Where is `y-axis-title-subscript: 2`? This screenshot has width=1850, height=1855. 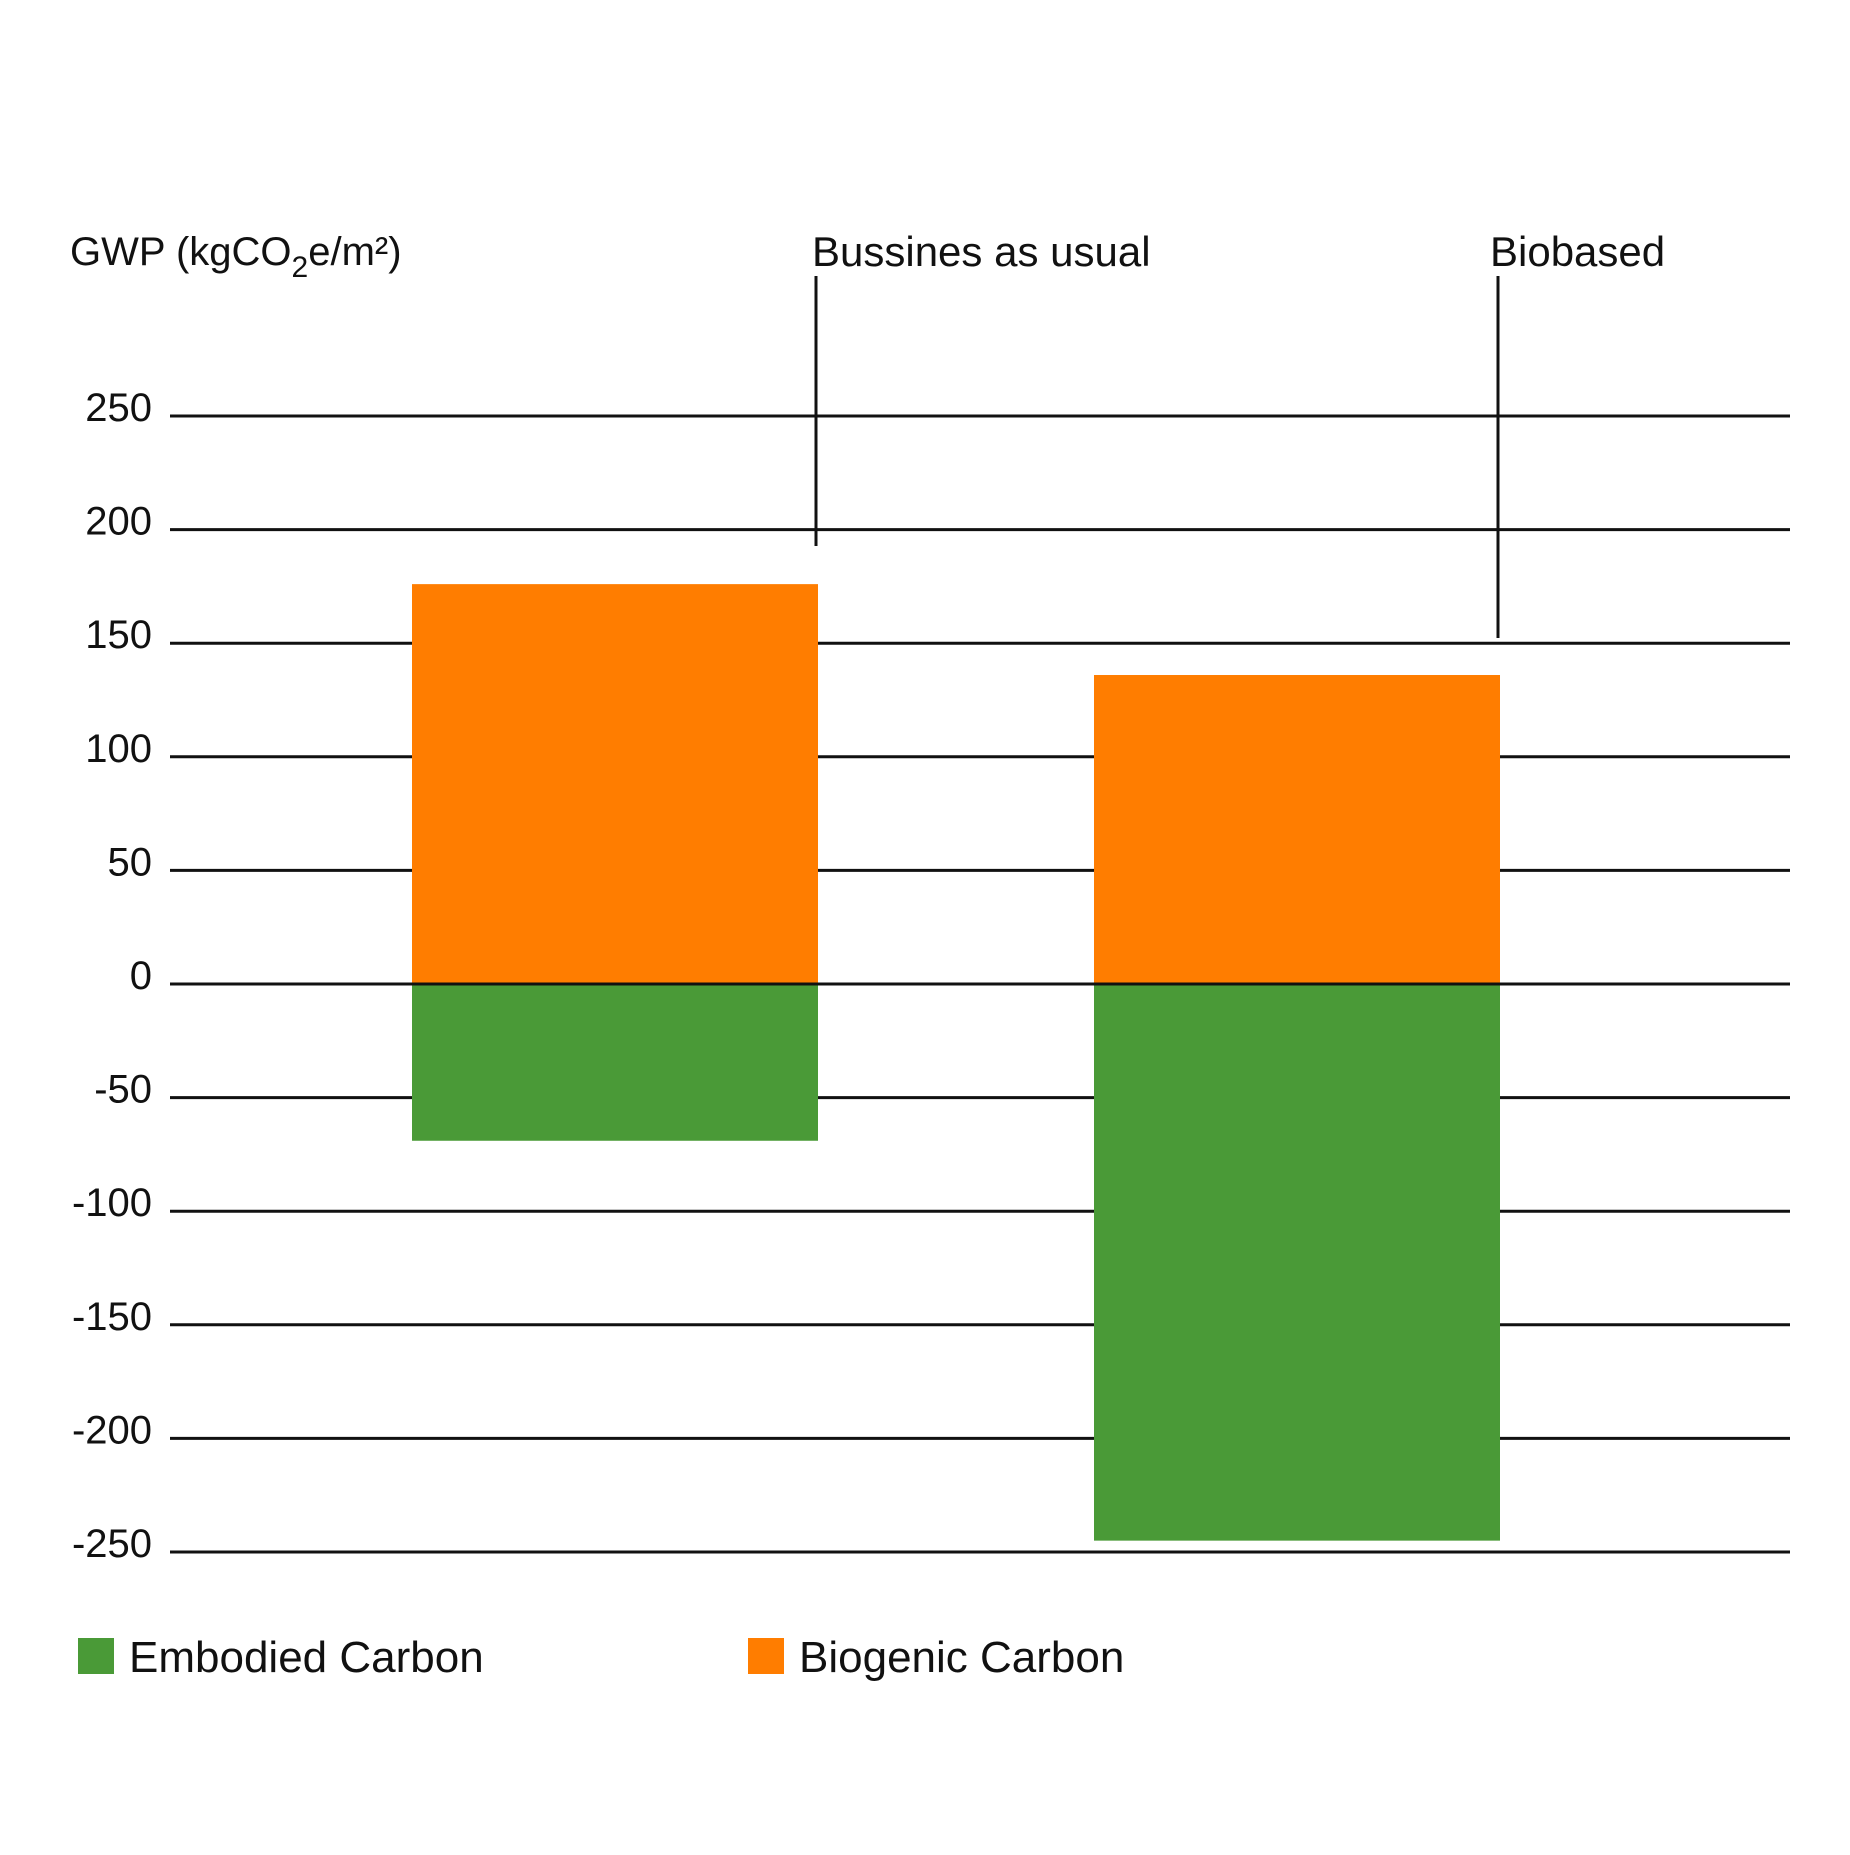
y-axis-title-subscript: 2 is located at coordinates (300, 267).